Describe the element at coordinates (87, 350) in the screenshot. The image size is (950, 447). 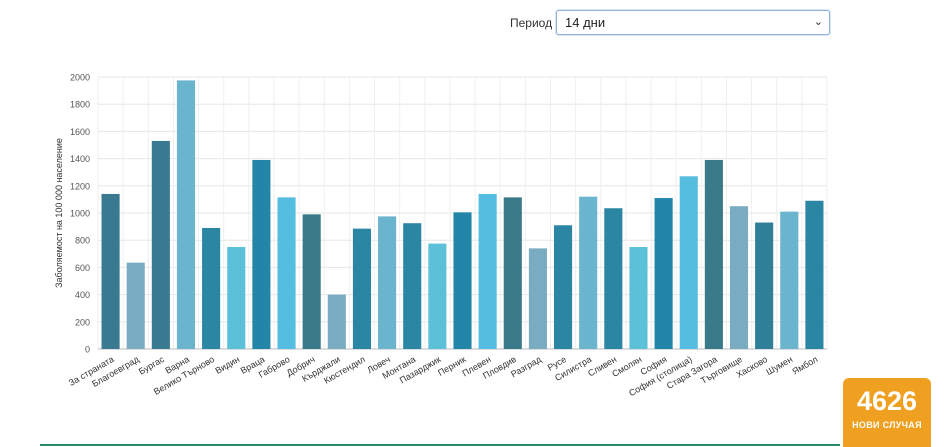
I see `y-tick-label: 0` at that location.